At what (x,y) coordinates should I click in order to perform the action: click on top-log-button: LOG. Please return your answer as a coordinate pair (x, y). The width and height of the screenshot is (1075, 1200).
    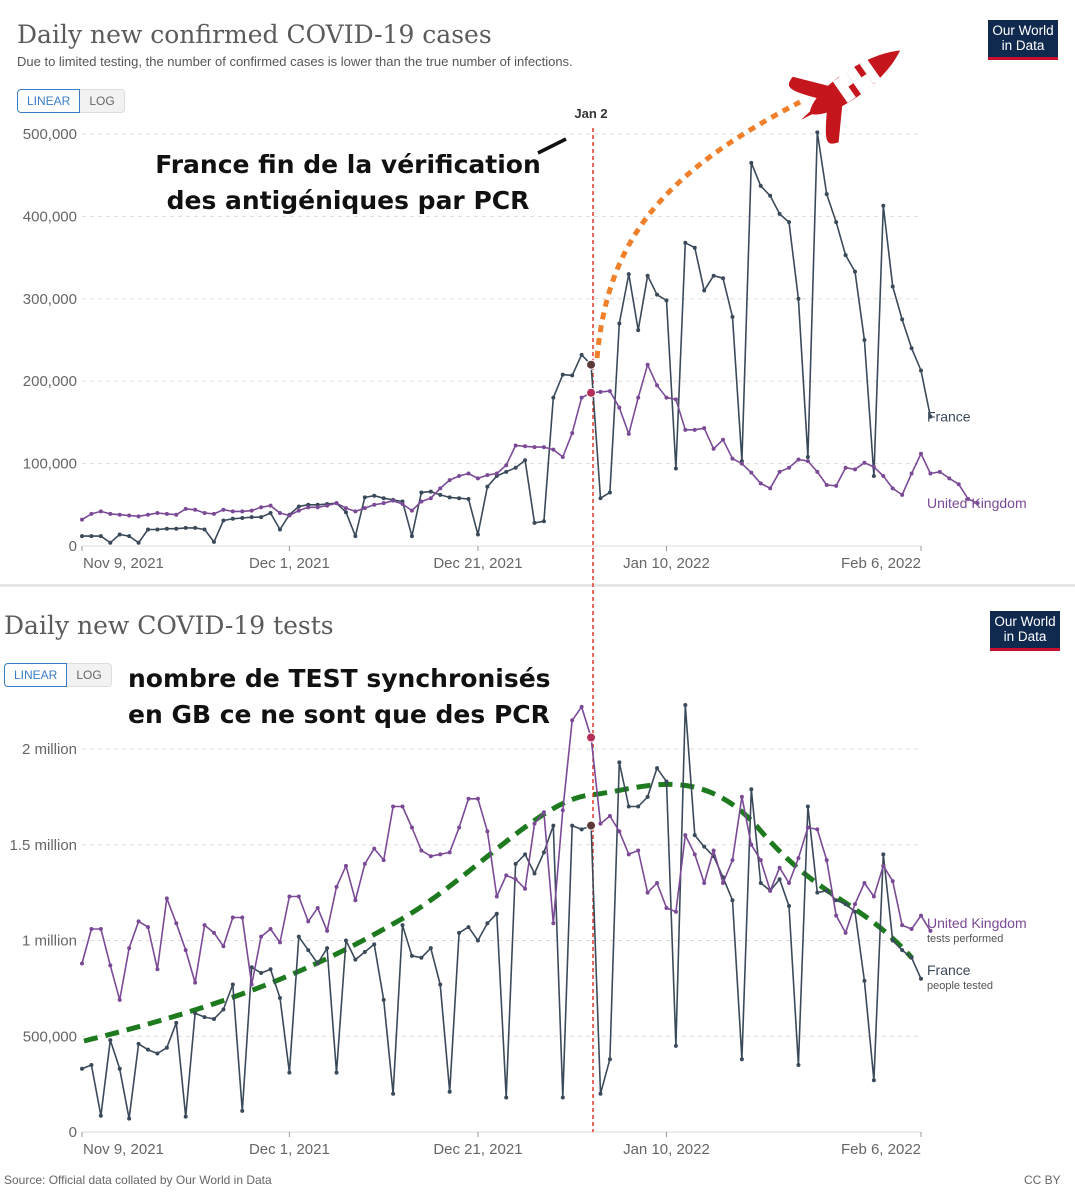
    Looking at the image, I should click on (102, 101).